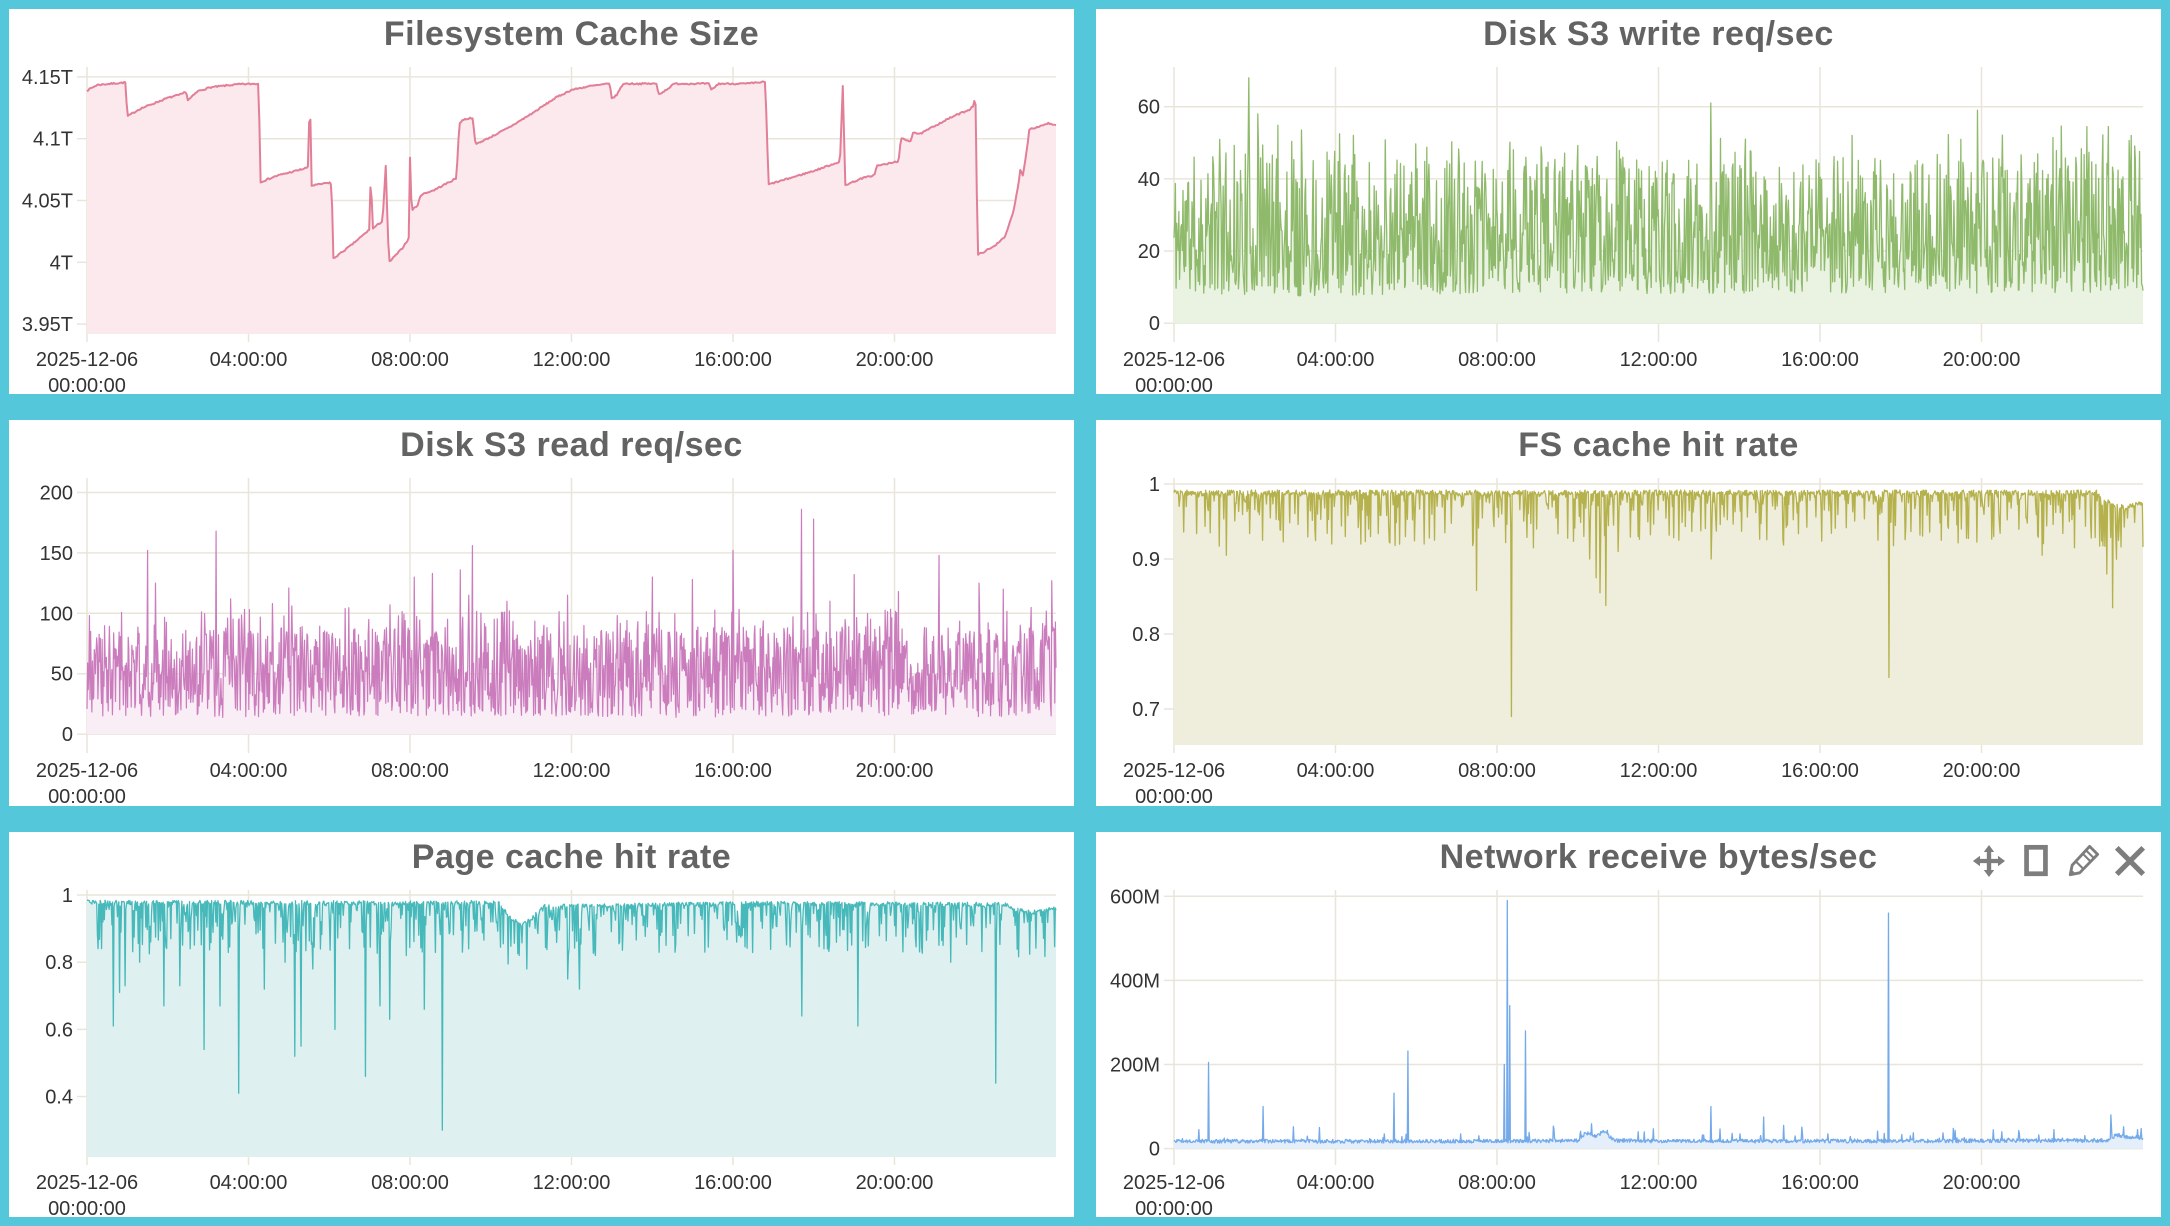  What do you see at coordinates (1146, 560) in the screenshot?
I see `svg-text: 0.9` at bounding box center [1146, 560].